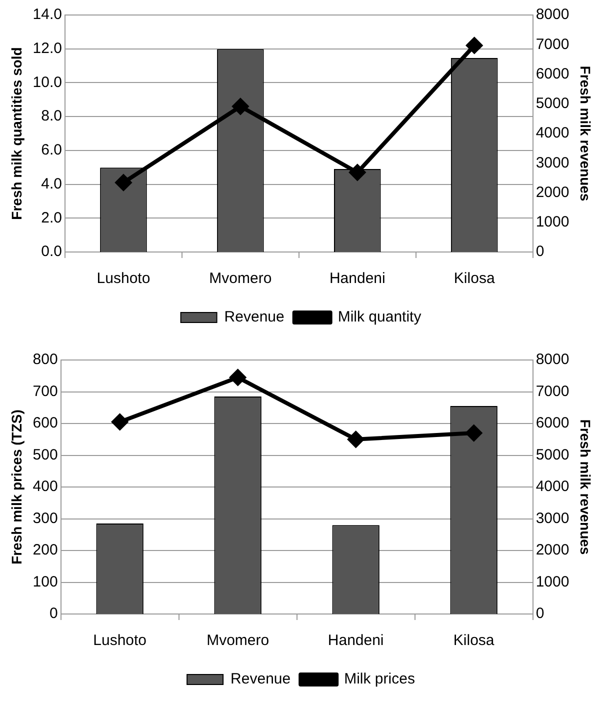  Describe the element at coordinates (45, 518) in the screenshot. I see `y-tick-label: 300` at that location.